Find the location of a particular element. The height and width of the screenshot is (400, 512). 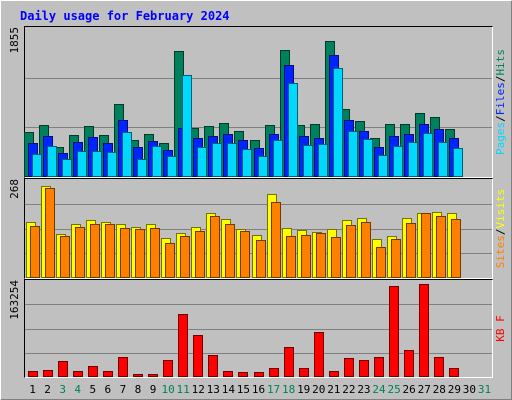

x-tick-label-day-6: 6 is located at coordinates (108, 389).